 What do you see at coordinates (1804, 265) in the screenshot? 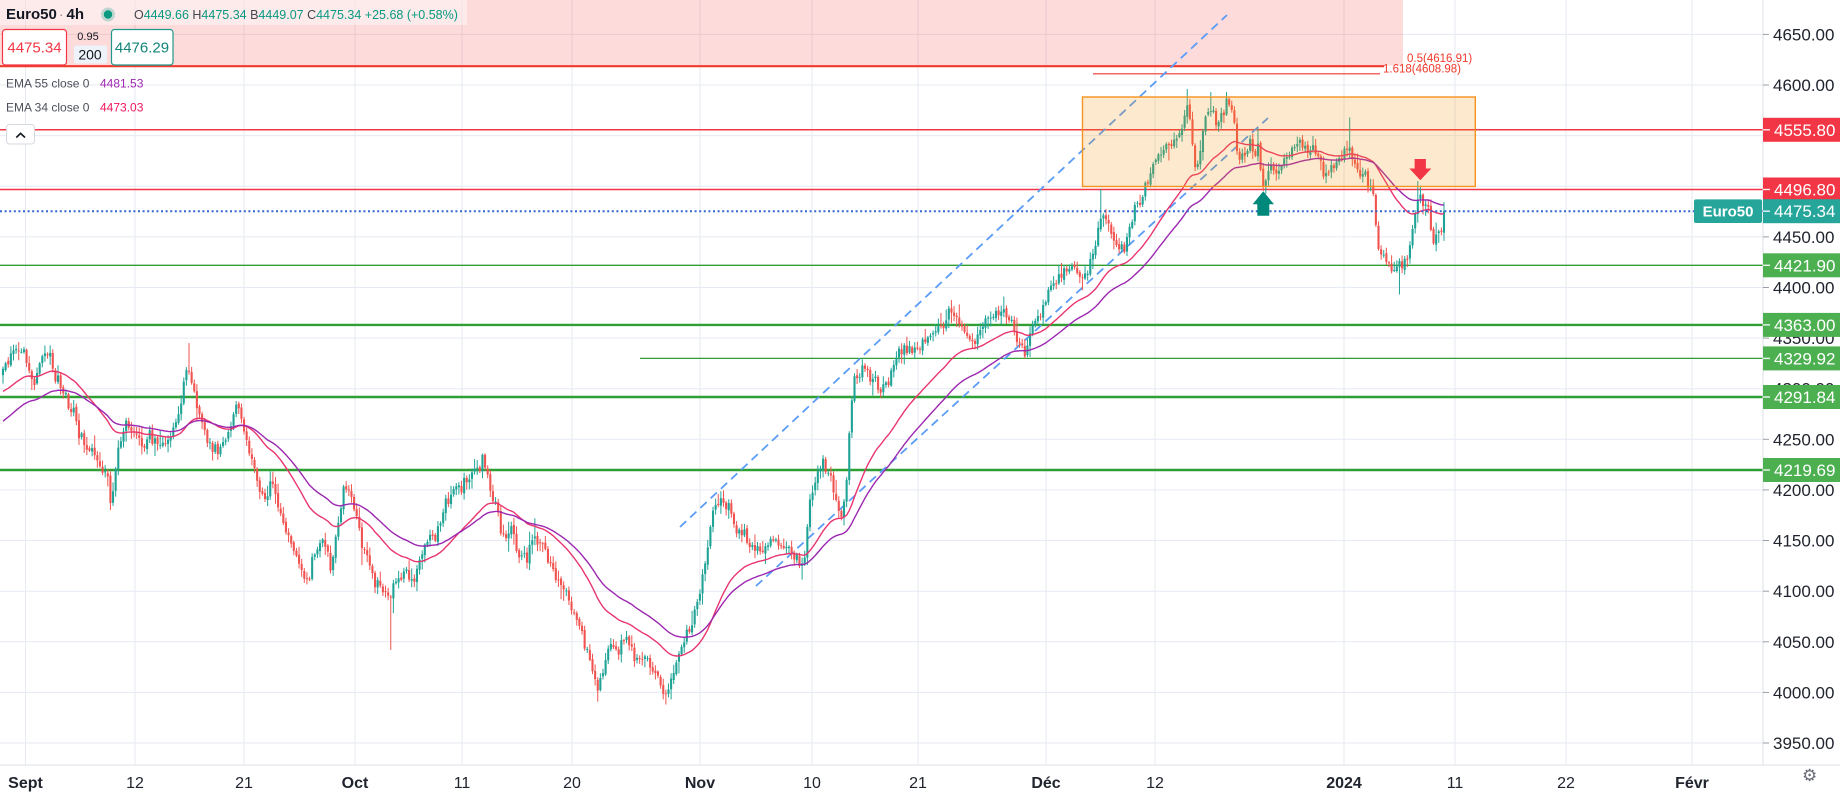
I see `svg-text: 4421.90` at bounding box center [1804, 265].